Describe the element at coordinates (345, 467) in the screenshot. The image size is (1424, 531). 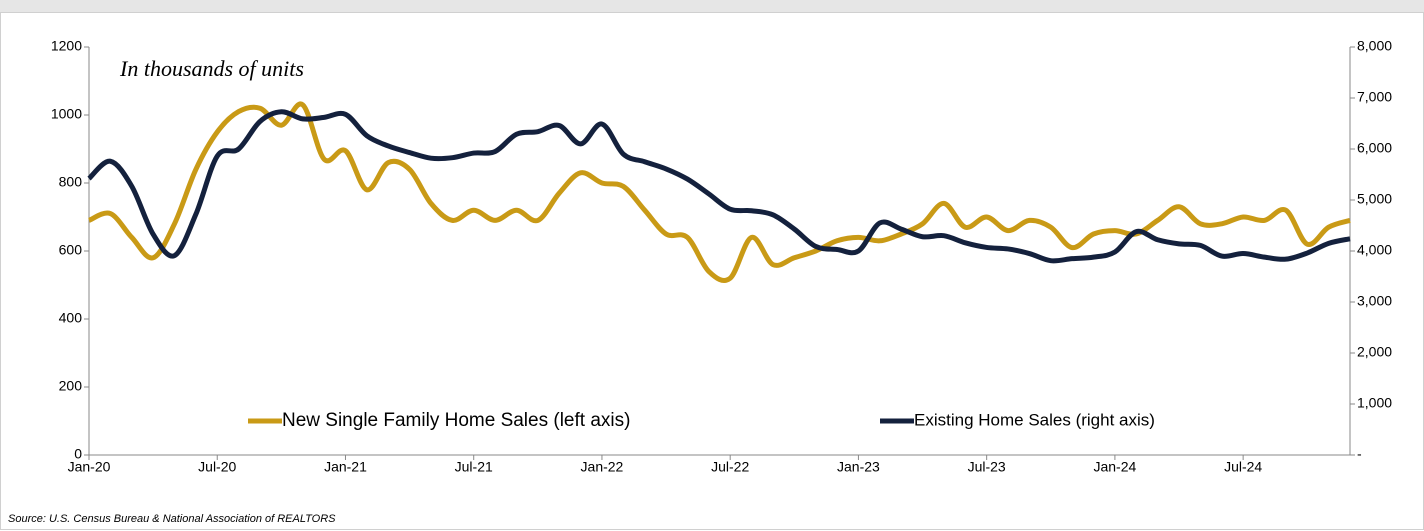
I see `x-tick-label: Jan-21` at that location.